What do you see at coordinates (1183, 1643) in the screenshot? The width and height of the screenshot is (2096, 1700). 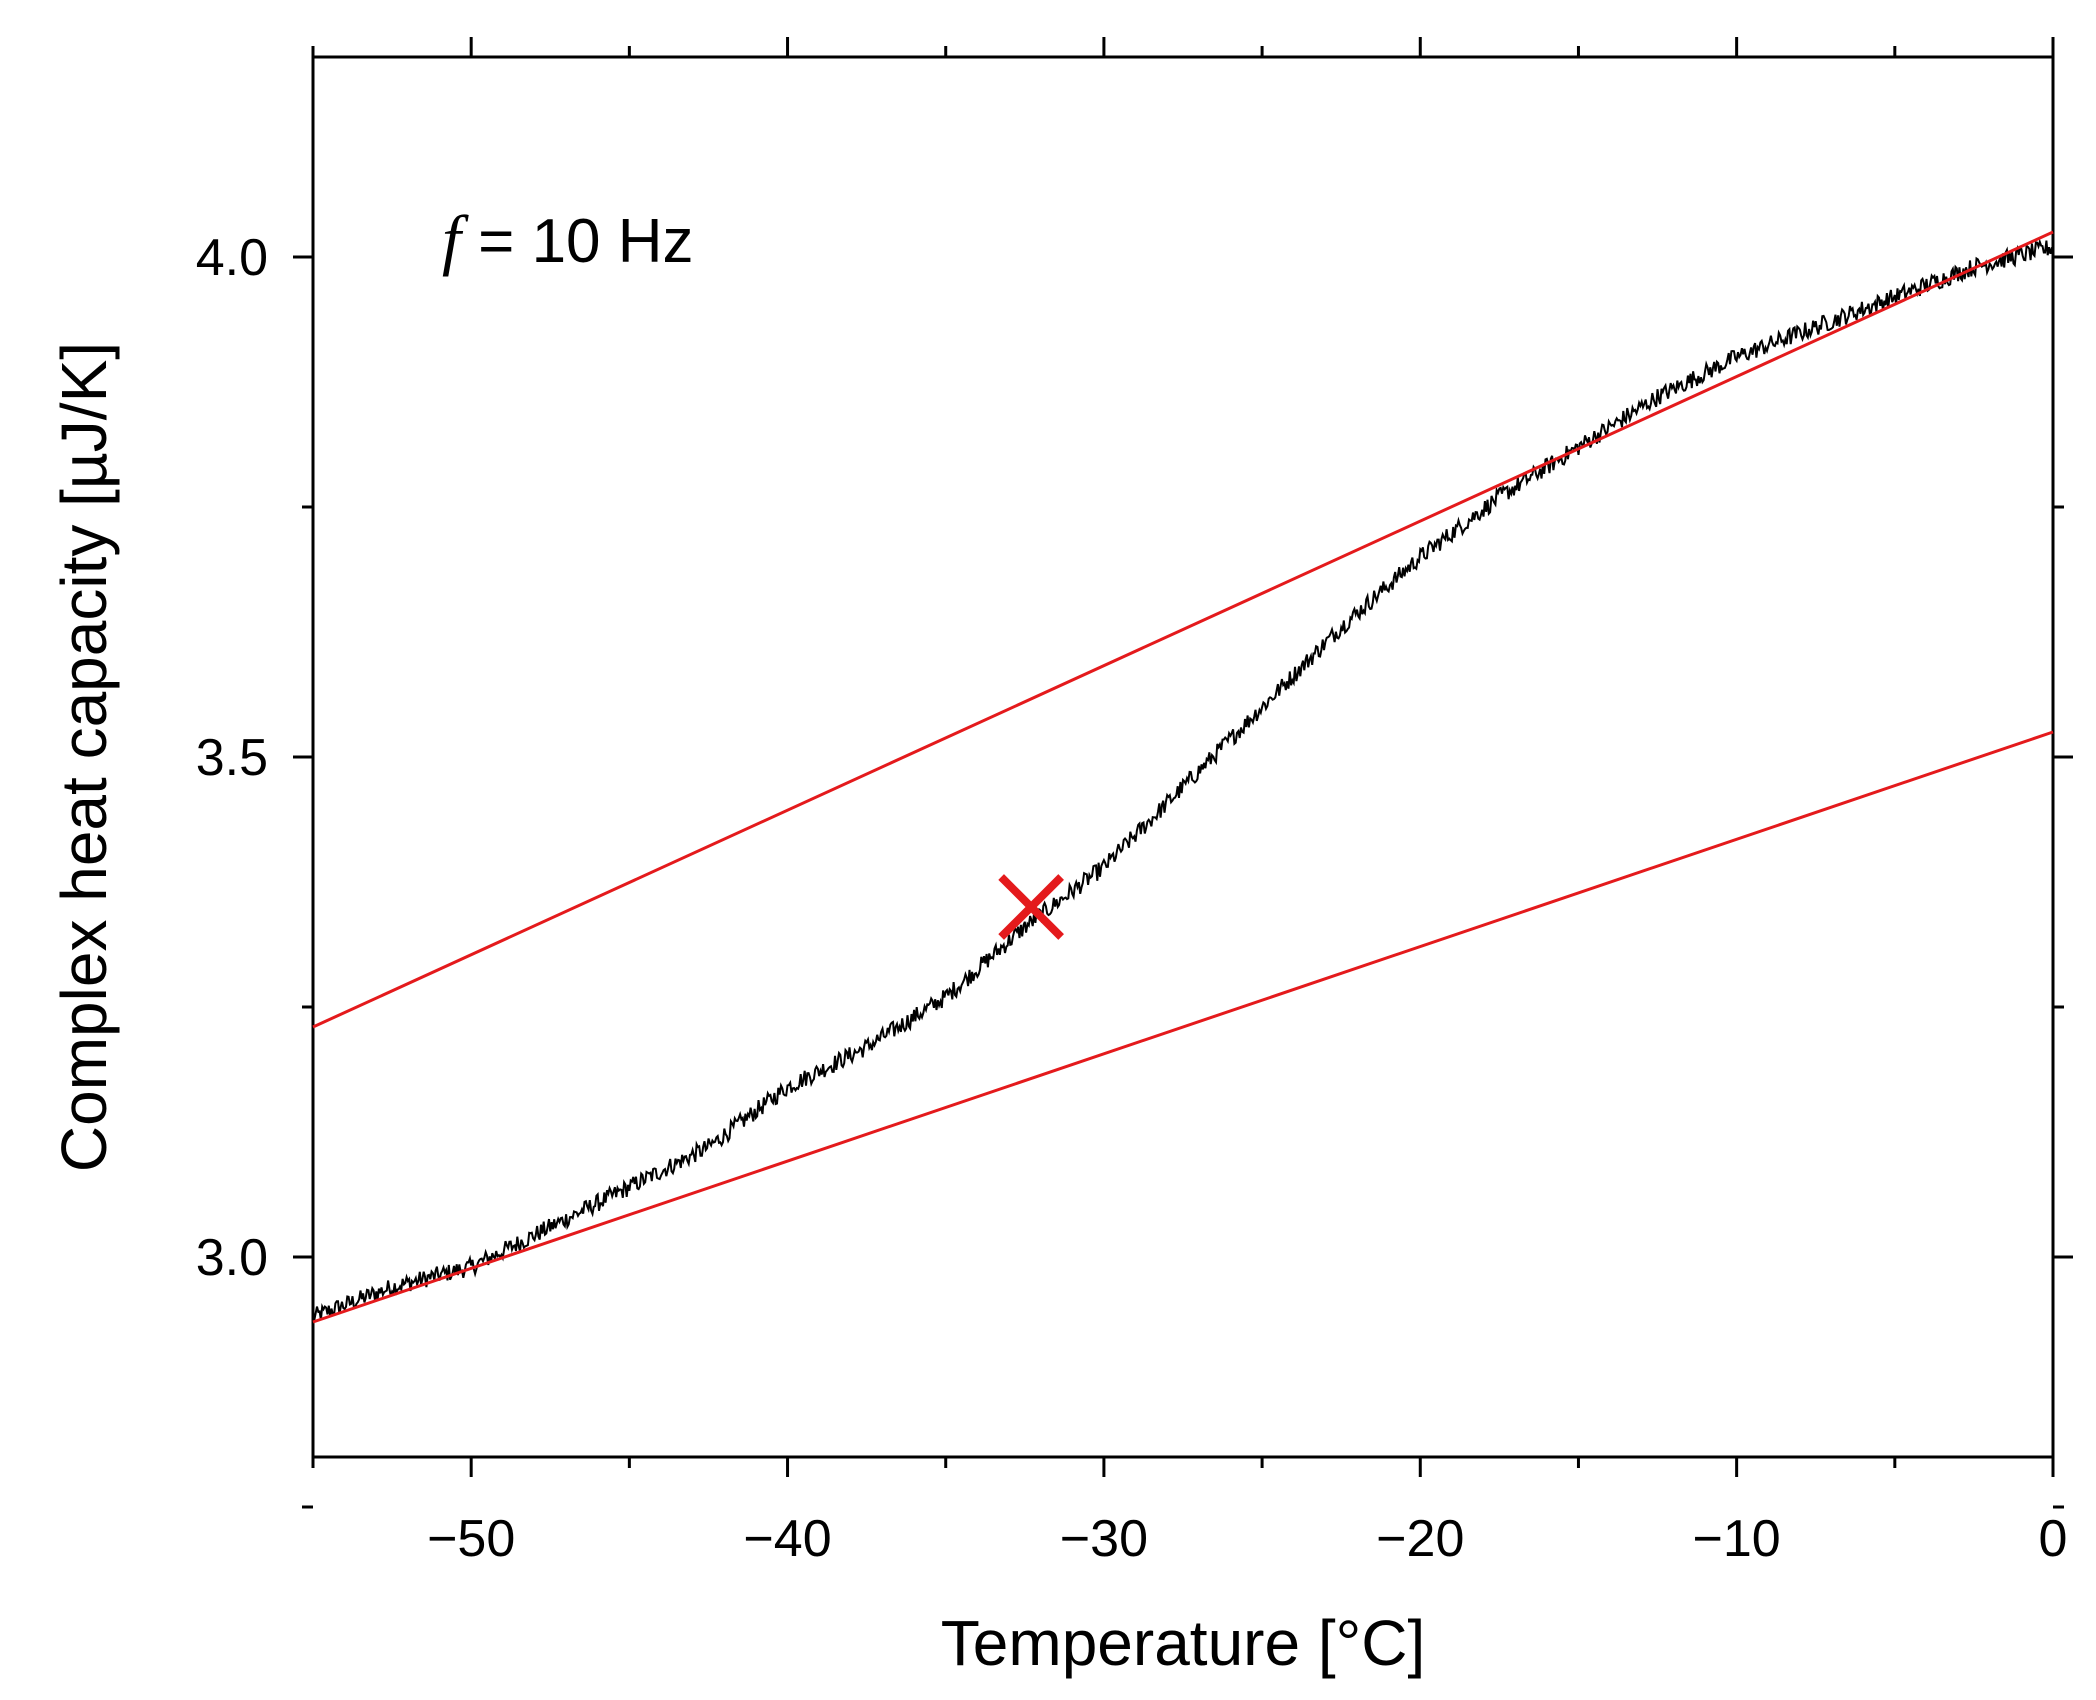 I see `x-axis-title: Temperature [°C]` at bounding box center [1183, 1643].